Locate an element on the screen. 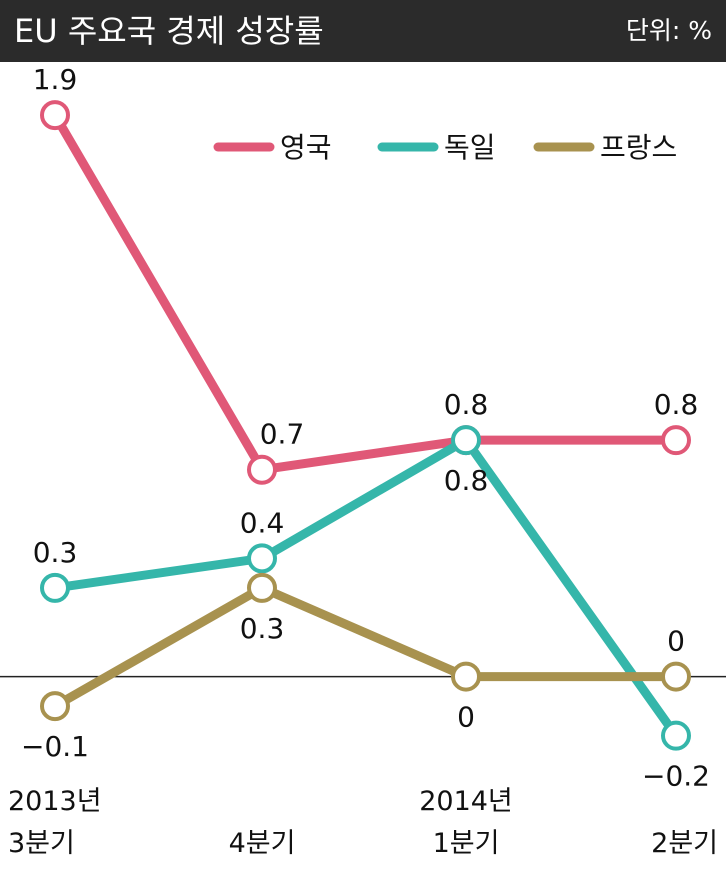 This screenshot has width=726, height=870. legend: 영국 독일 프랑스 is located at coordinates (445, 147).